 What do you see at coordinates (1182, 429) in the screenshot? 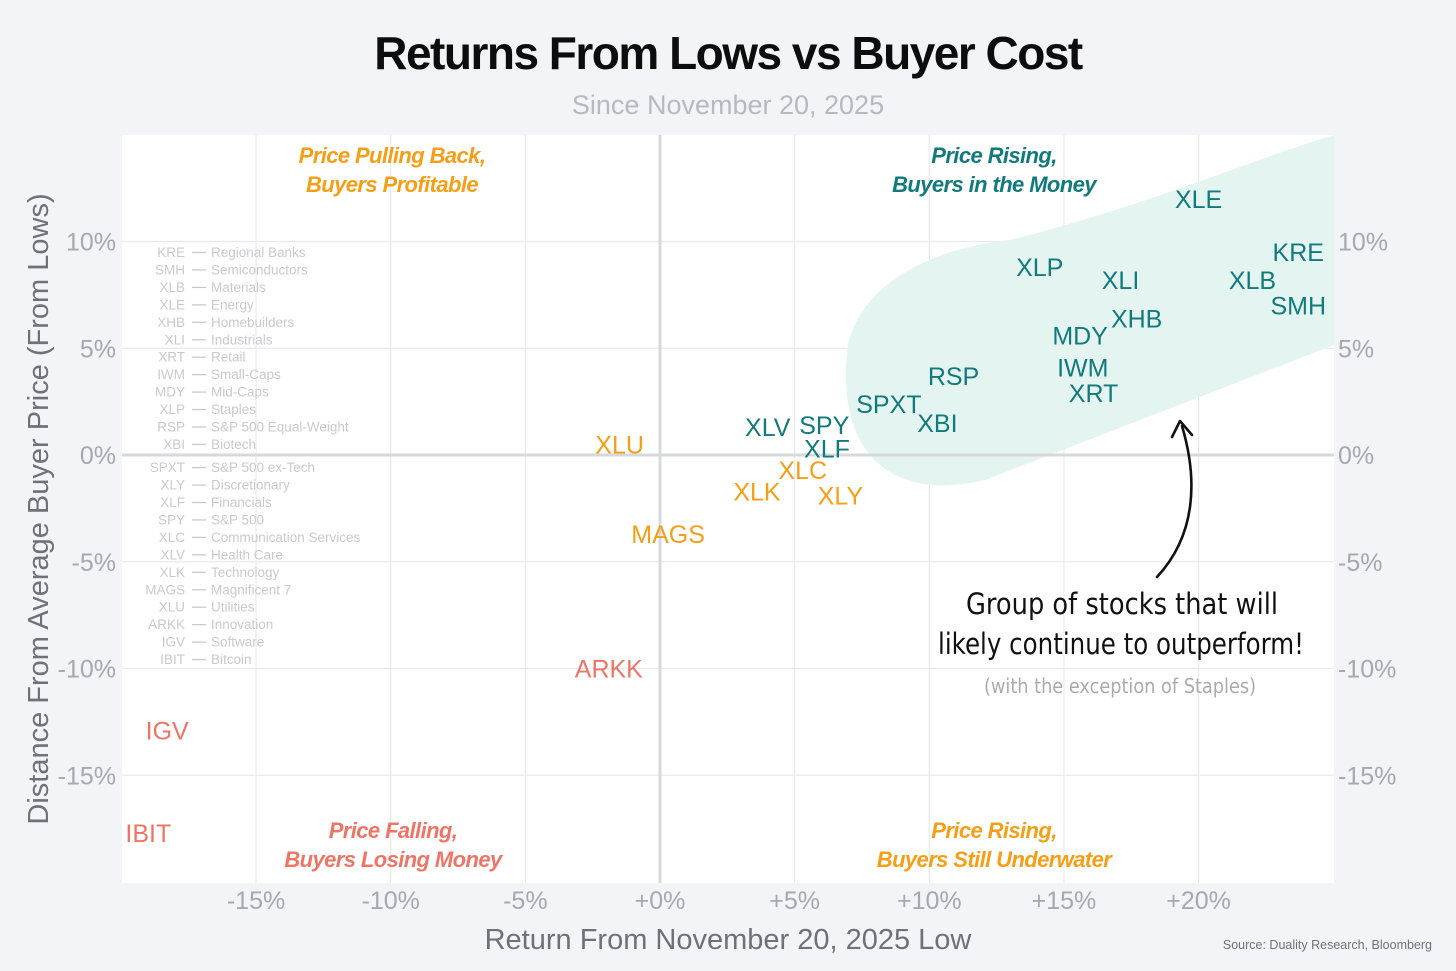
I see `annotation-arrowhead` at bounding box center [1182, 429].